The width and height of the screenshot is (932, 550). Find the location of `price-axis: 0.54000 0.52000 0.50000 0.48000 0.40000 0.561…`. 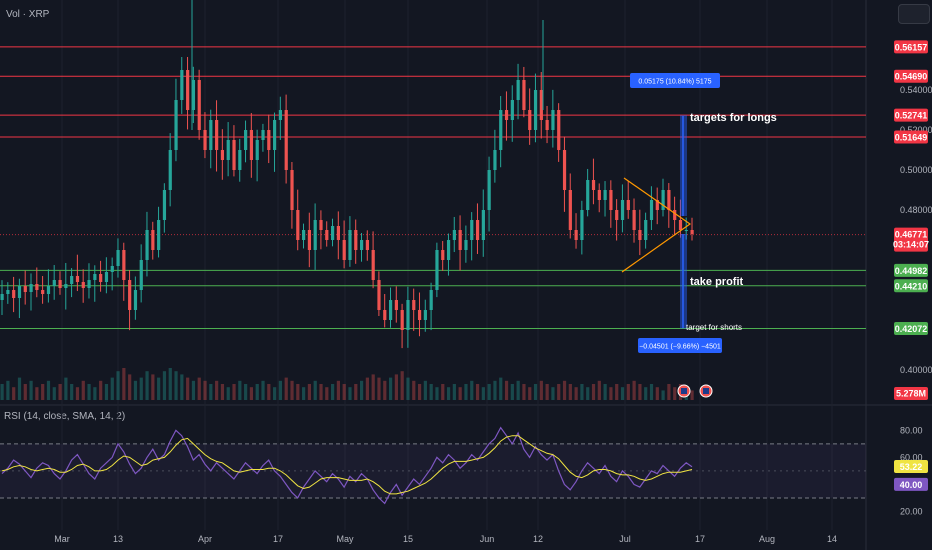

price-axis: 0.54000 0.52000 0.50000 0.48000 0.40000 0.561… is located at coordinates (912, 220).